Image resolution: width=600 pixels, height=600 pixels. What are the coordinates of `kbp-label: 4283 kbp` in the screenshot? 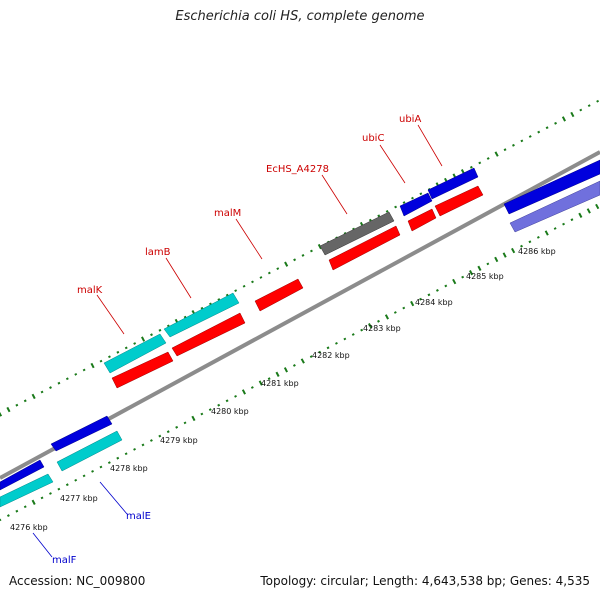 It's located at (382, 328).